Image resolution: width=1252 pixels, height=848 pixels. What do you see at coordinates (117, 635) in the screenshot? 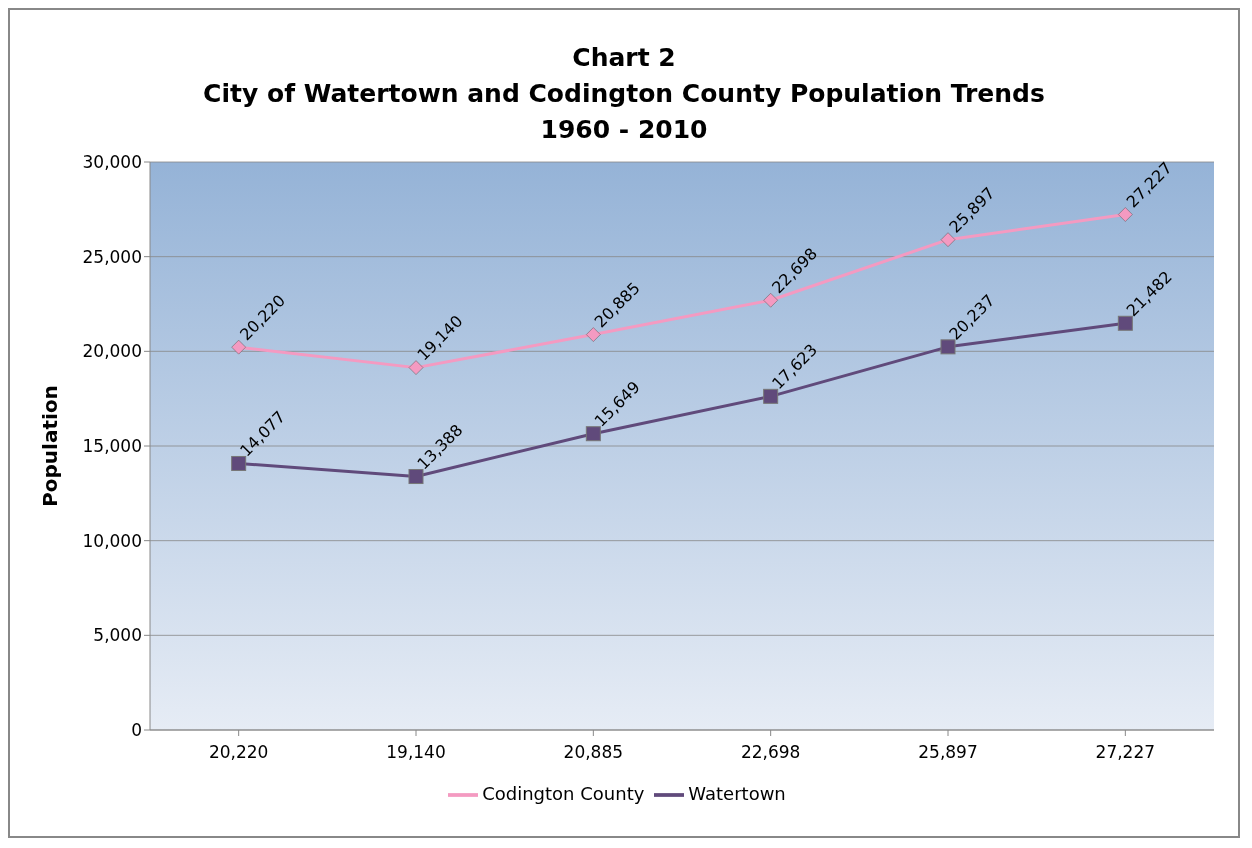
I see `y-tick-label: 5,000` at bounding box center [117, 635].